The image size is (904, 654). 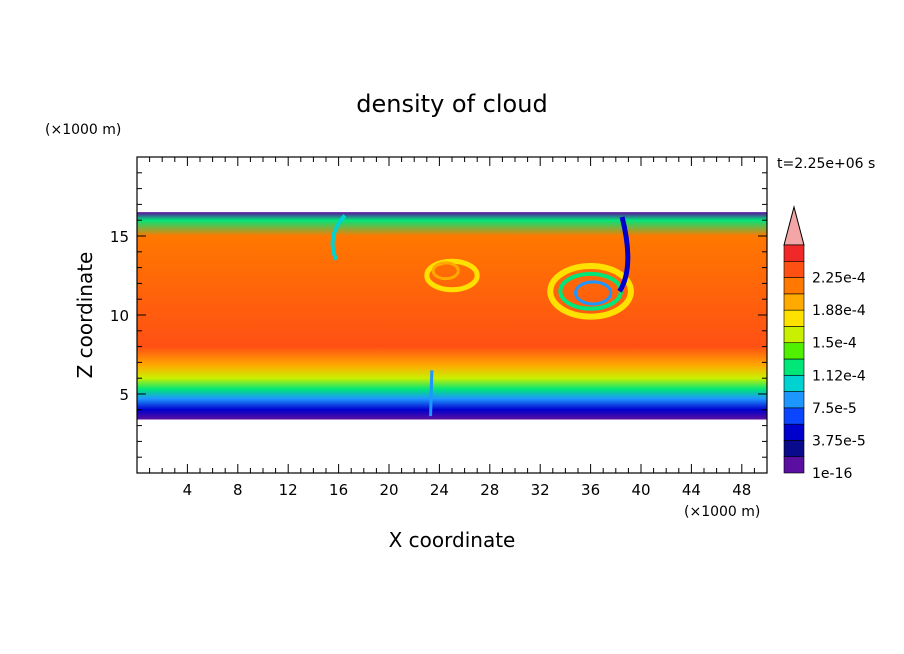 I want to click on billow-left, so click(x=338, y=237).